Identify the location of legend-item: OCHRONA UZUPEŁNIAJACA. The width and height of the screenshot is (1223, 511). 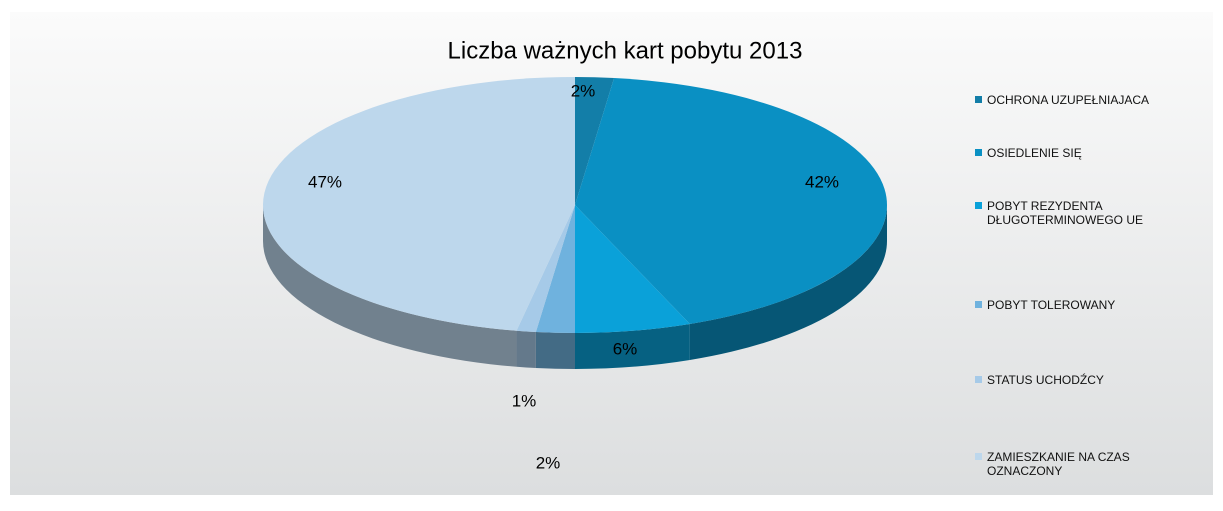
(1068, 100).